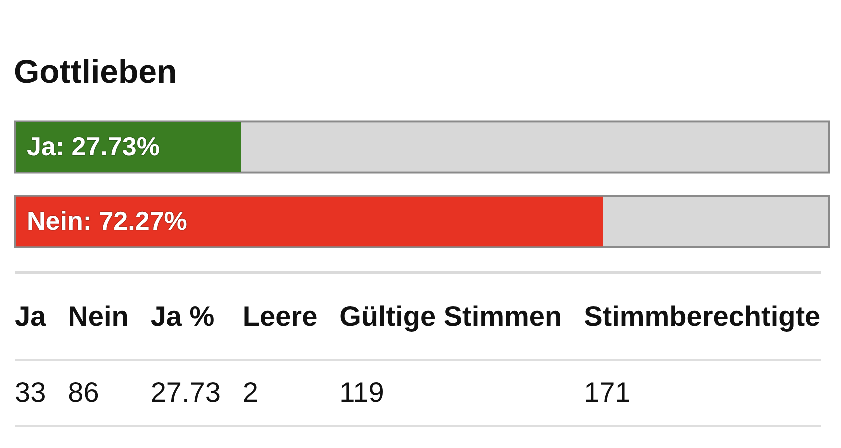 This screenshot has height=448, width=841. Describe the element at coordinates (462, 393) in the screenshot. I see `data-label: 119` at that location.